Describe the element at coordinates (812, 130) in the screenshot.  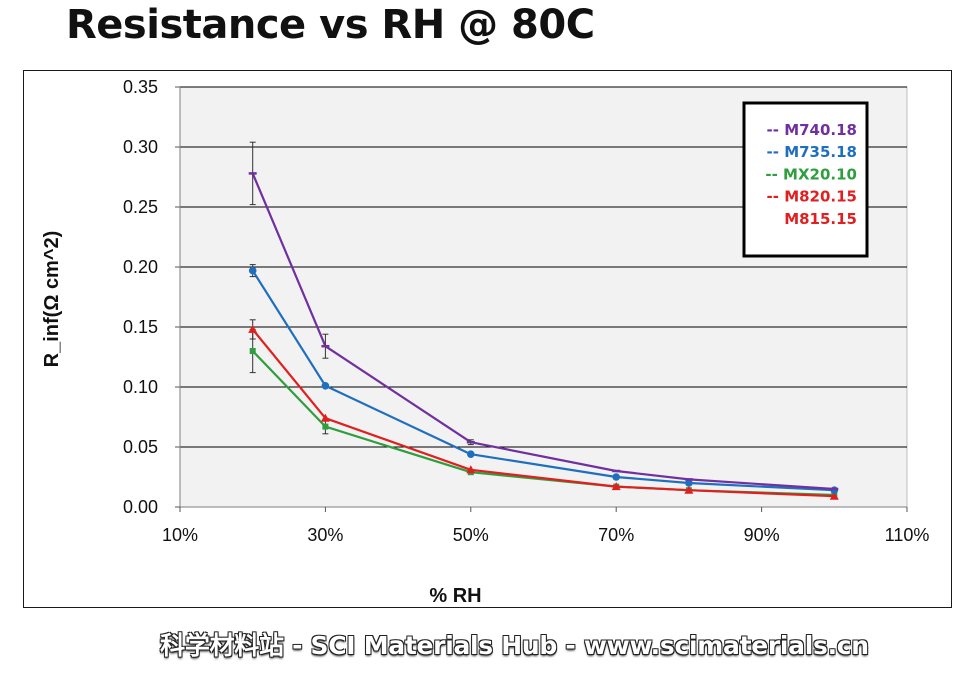
I see `legend-entry: -- M740.18` at that location.